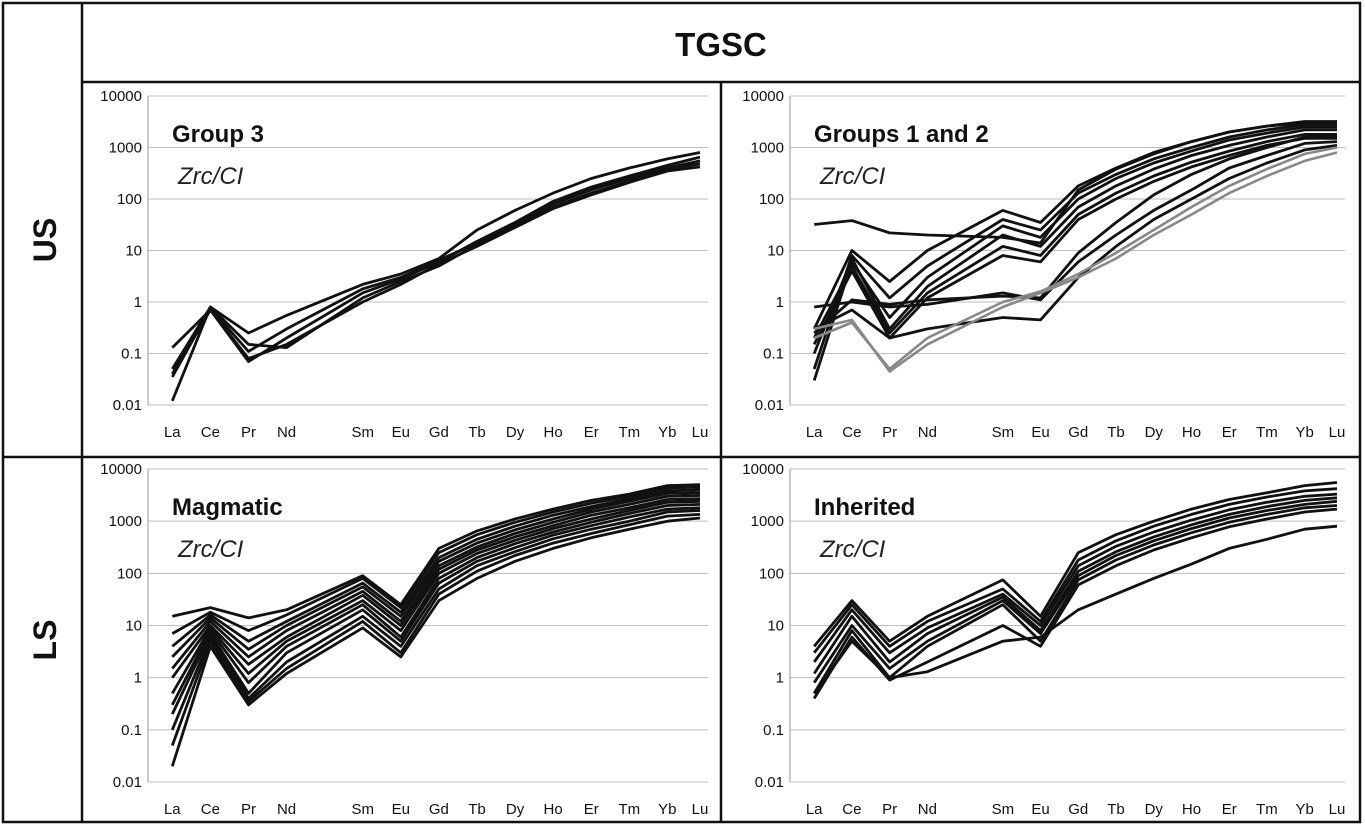  Describe the element at coordinates (45, 640) in the screenshot. I see `row-label-ls: LS` at that location.